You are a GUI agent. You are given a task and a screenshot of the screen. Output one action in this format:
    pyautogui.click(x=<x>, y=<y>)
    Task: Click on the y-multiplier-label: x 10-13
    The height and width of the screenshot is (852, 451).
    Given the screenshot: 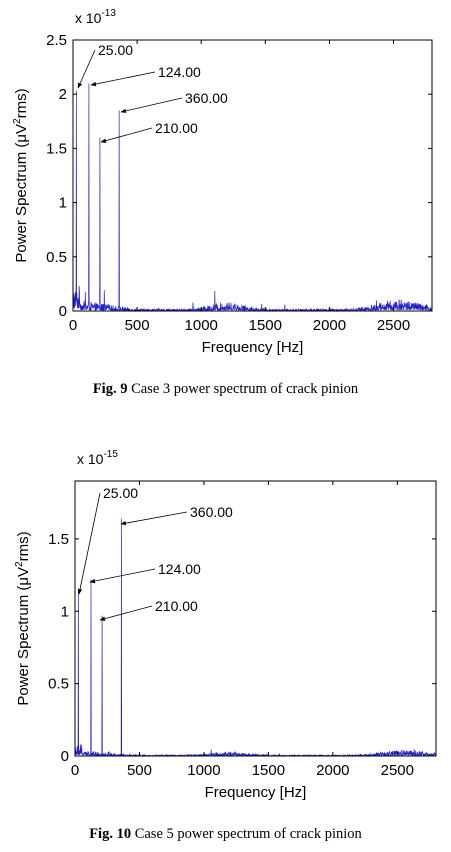 What is the action you would take?
    pyautogui.click(x=95, y=17)
    